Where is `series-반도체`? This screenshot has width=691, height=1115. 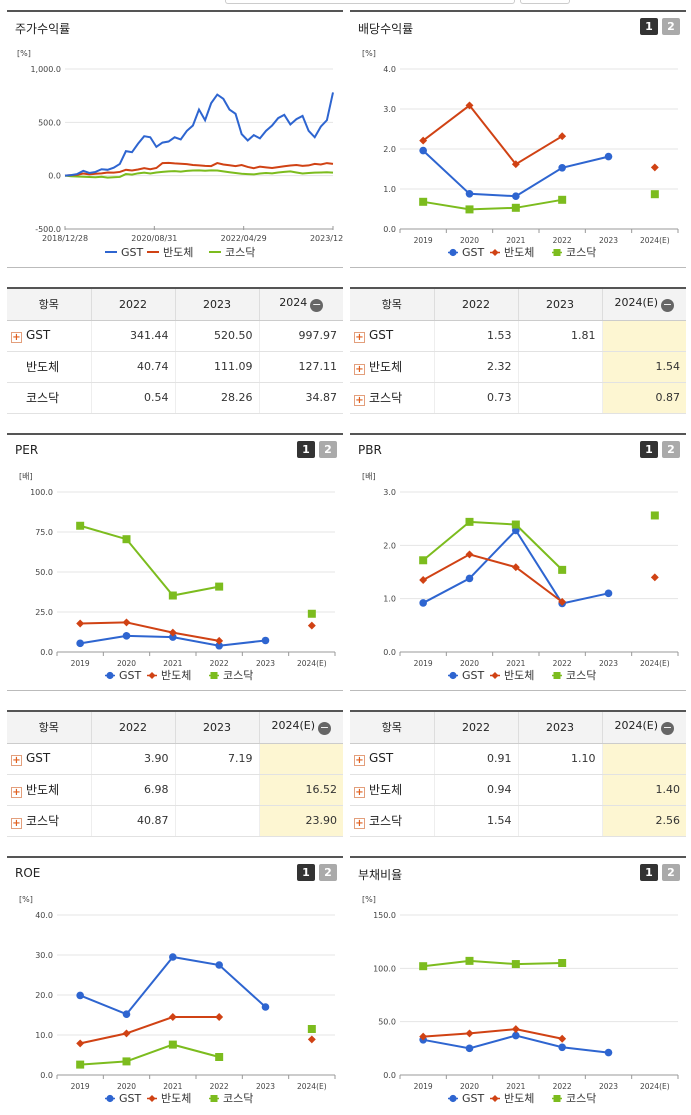 series-반도체 is located at coordinates (539, 136).